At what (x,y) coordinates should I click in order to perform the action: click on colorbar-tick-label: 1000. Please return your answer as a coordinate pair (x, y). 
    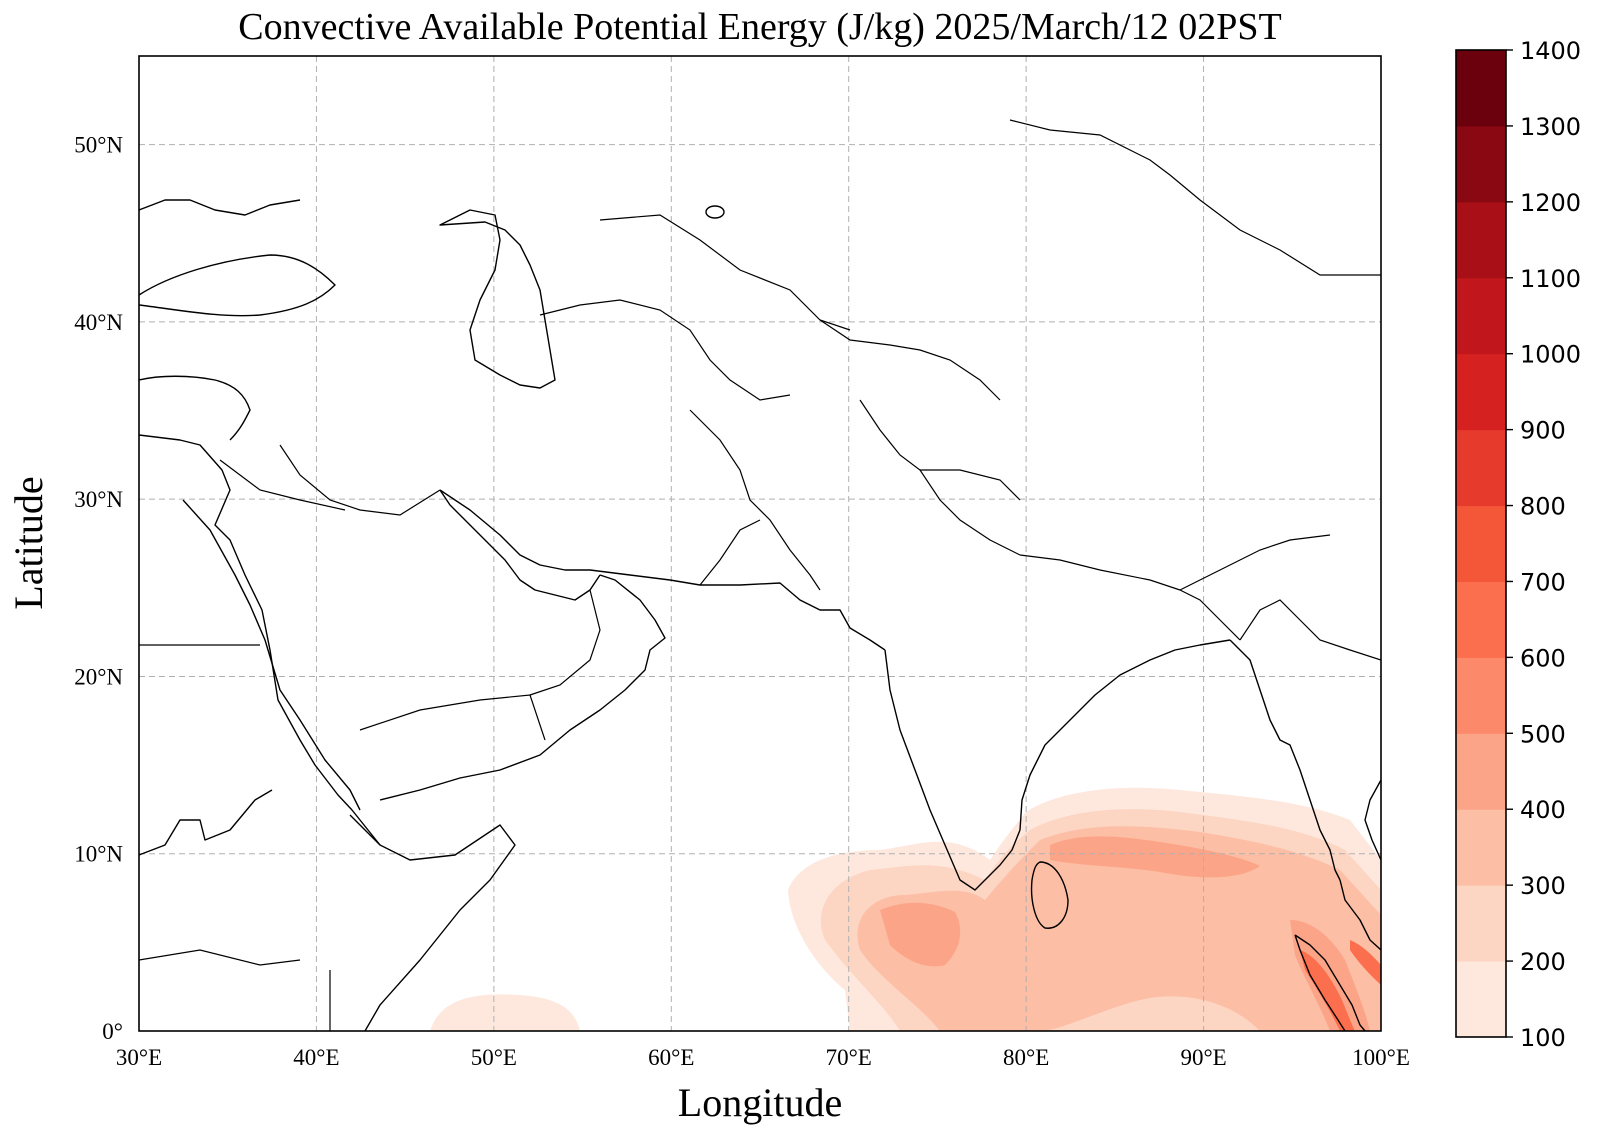
    Looking at the image, I should click on (1550, 355).